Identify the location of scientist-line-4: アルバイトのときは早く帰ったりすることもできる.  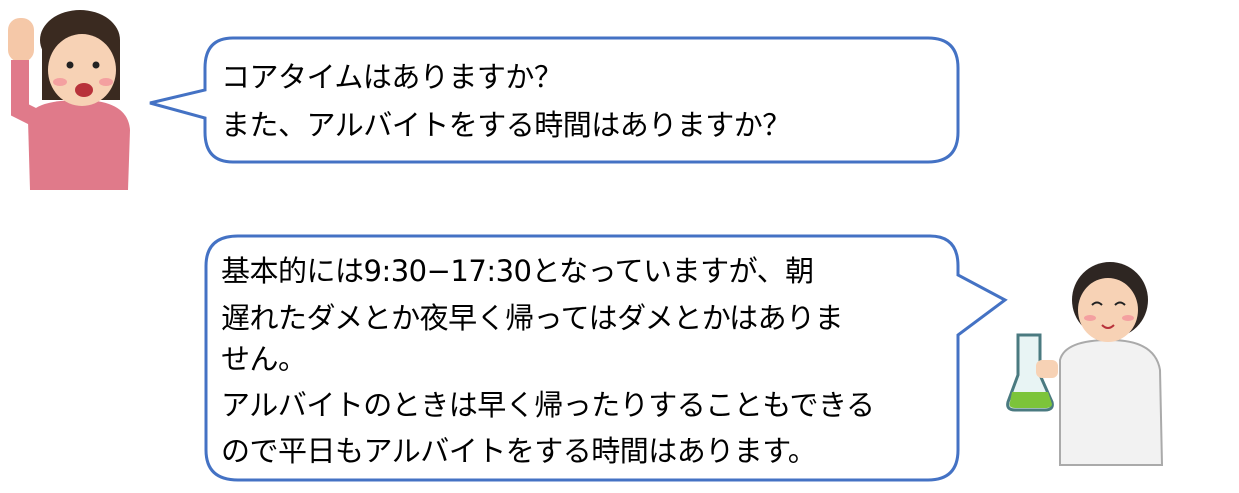
(548, 405).